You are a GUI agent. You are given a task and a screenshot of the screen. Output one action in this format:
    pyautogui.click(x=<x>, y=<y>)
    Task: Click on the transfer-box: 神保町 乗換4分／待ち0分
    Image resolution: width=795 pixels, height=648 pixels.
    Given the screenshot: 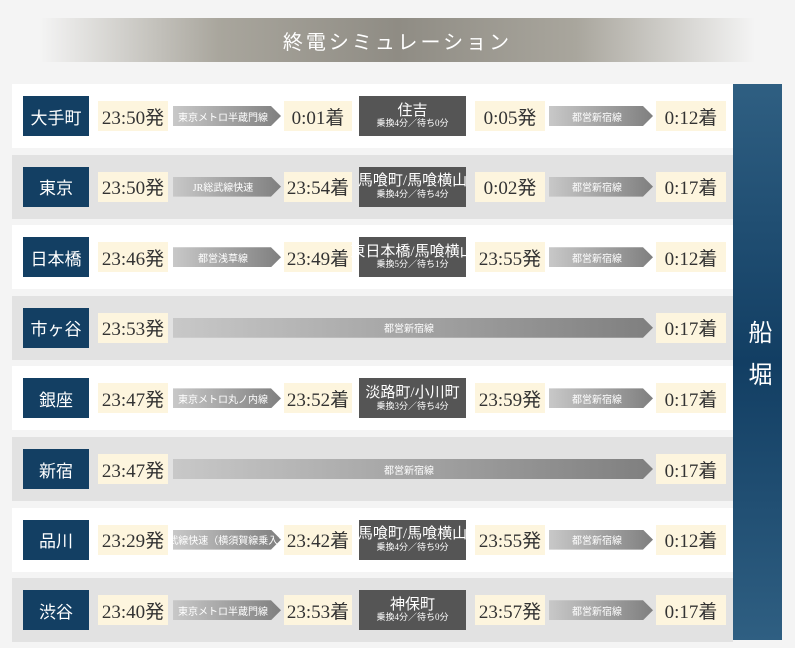 What is the action you would take?
    pyautogui.click(x=412, y=610)
    